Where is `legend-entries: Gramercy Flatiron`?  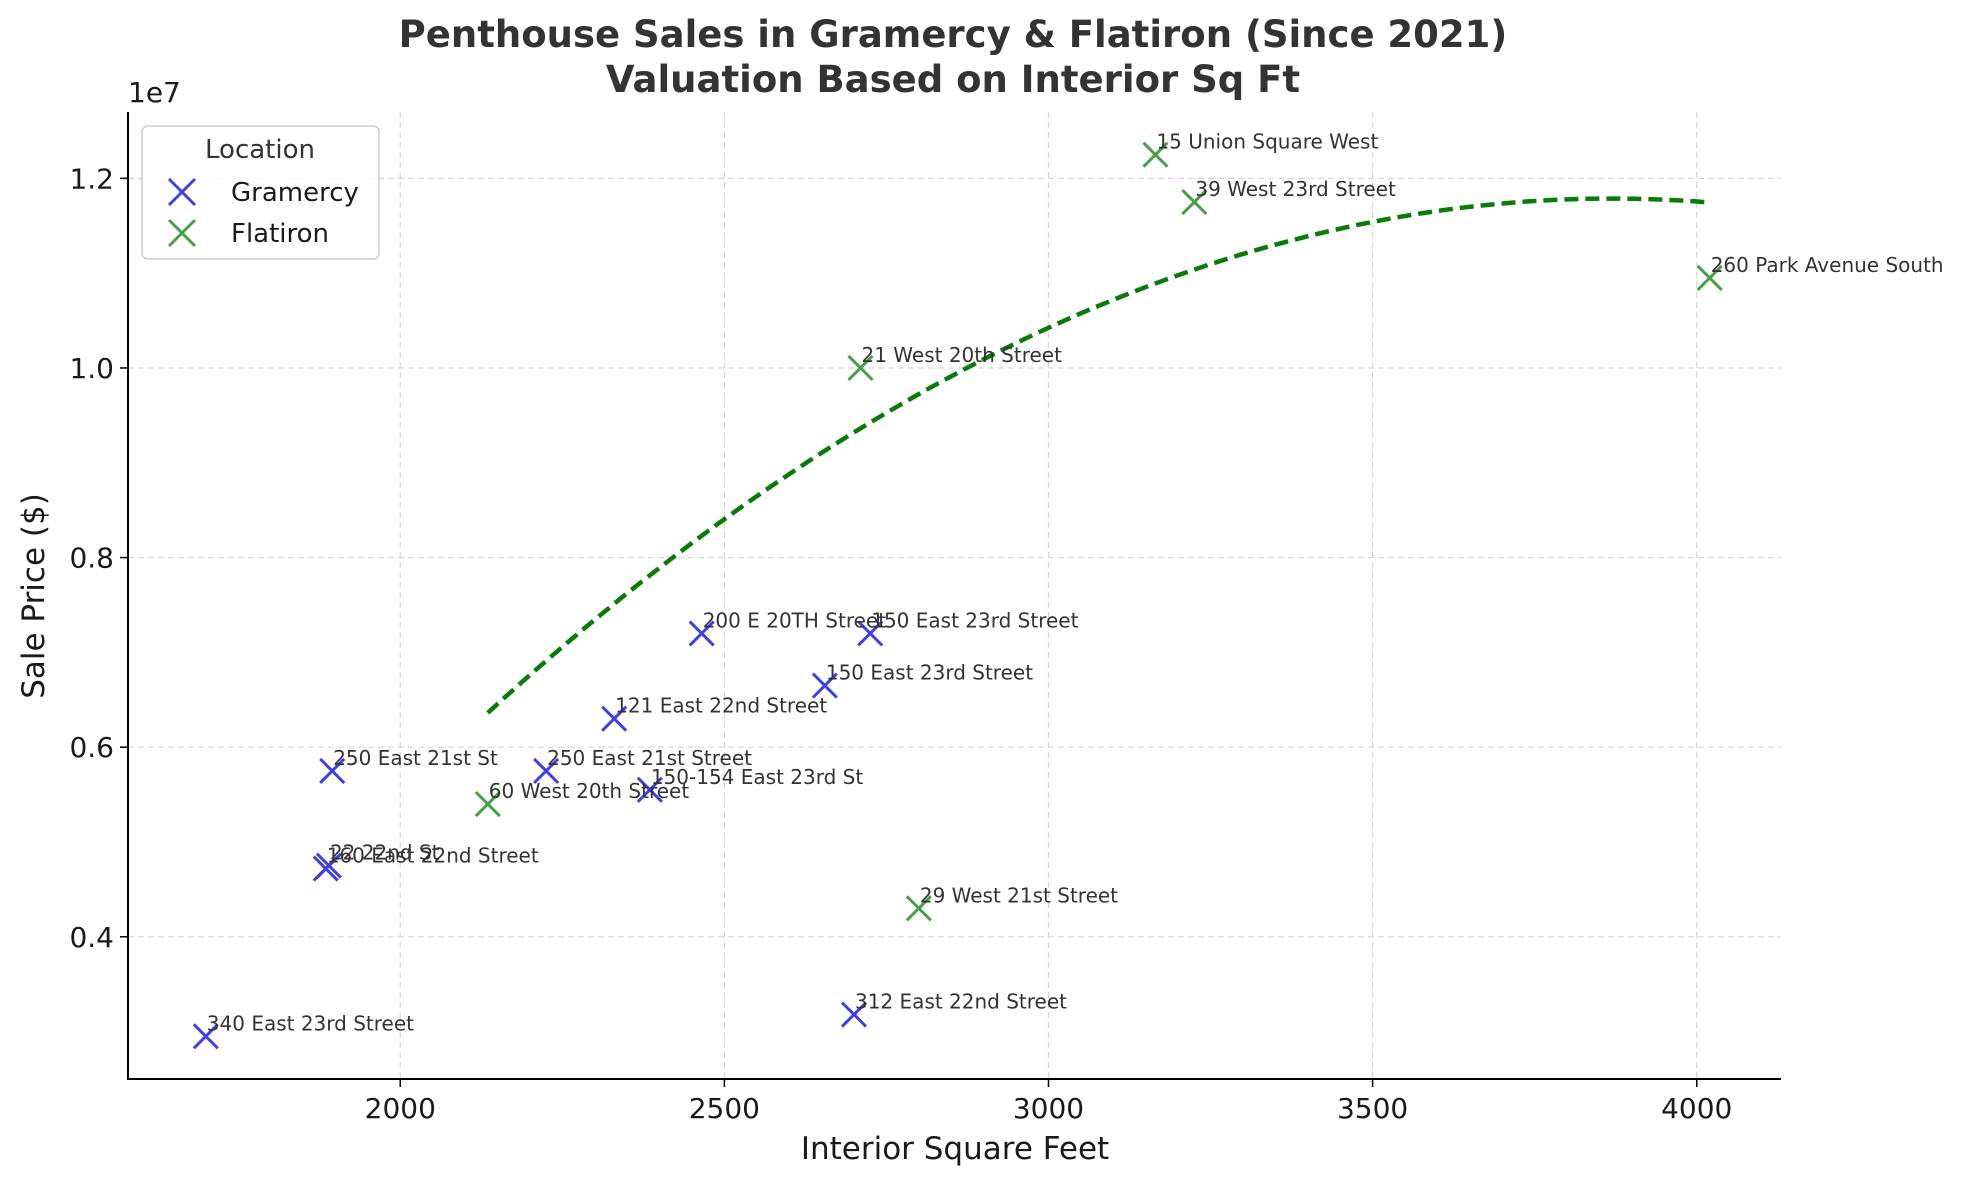 legend-entries: Gramercy Flatiron is located at coordinates (263, 213).